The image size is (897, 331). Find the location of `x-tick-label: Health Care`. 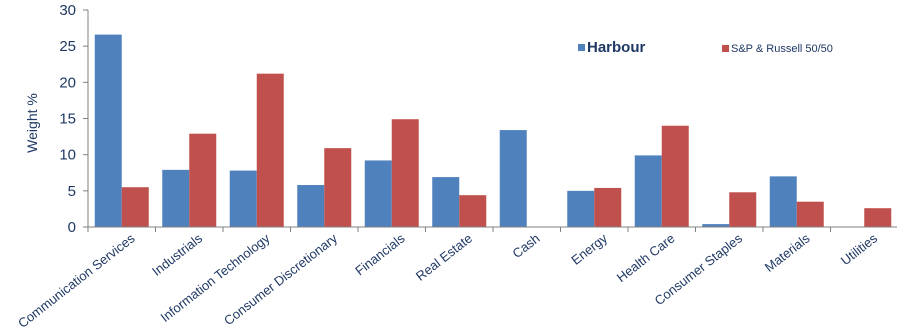

x-tick-label: Health Care is located at coordinates (646, 258).